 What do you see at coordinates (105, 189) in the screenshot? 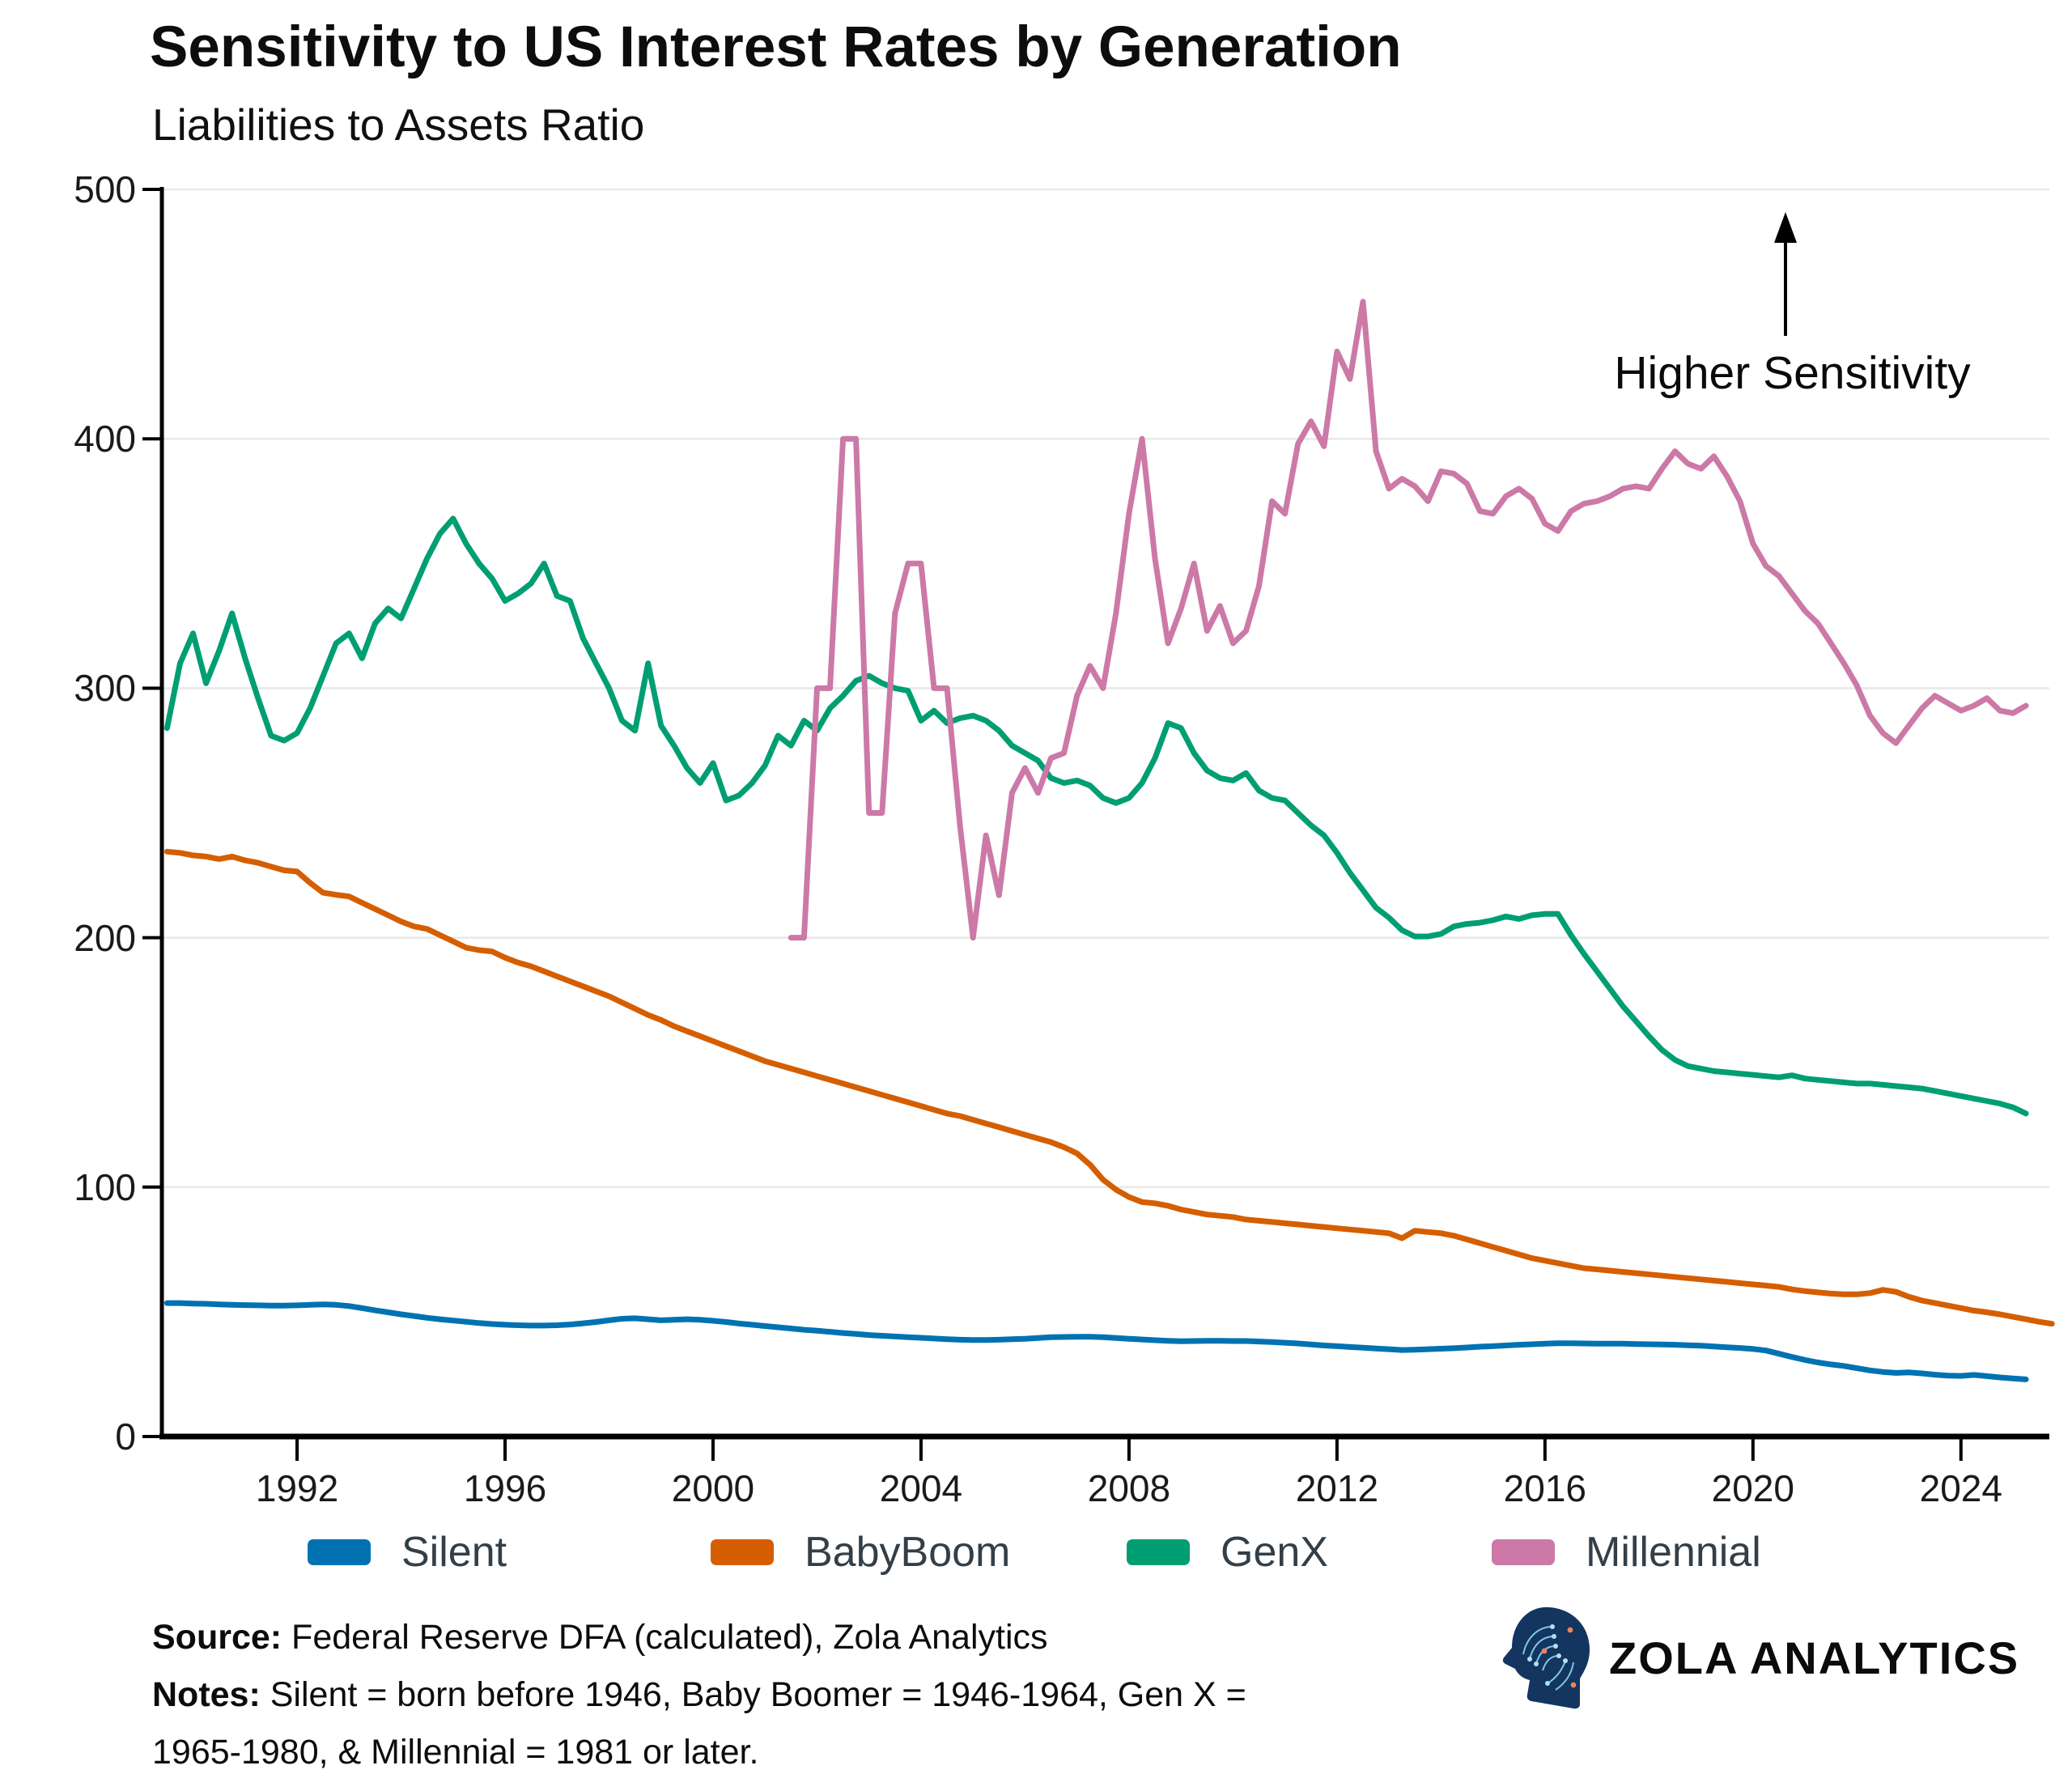
I see `y-tick-label-500: 500` at bounding box center [105, 189].